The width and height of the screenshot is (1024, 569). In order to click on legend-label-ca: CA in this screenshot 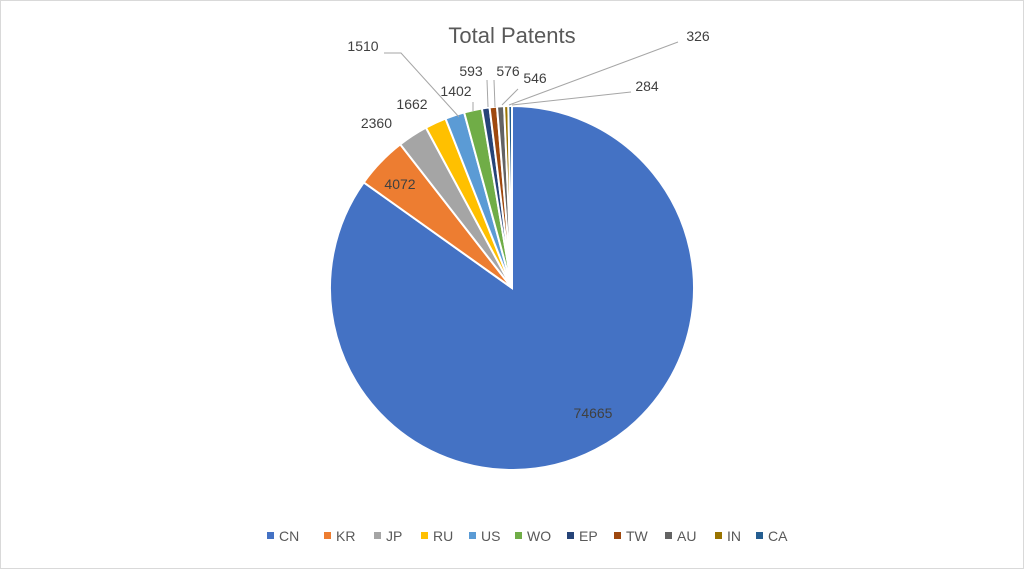, I will do `click(778, 536)`.